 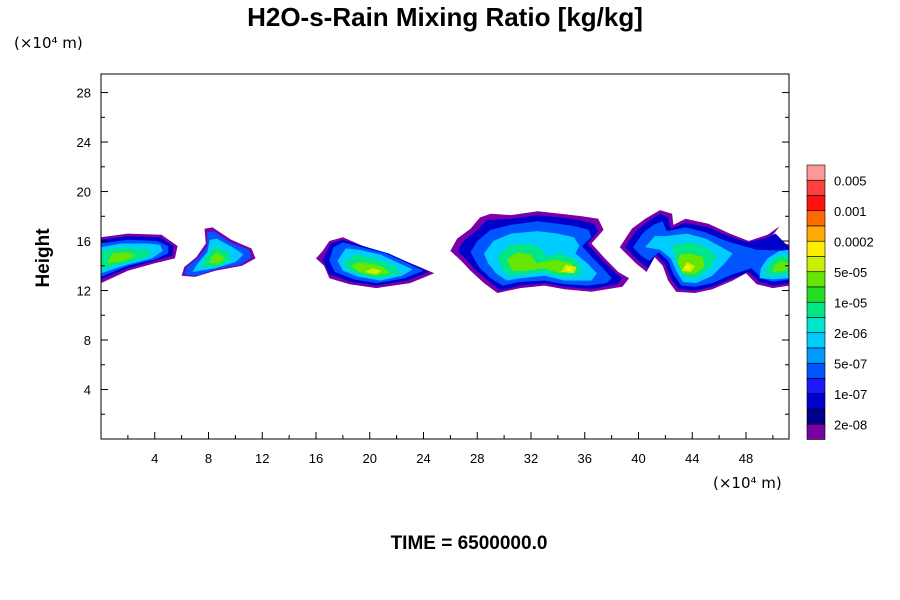 What do you see at coordinates (850, 333) in the screenshot?
I see `colorbar-label: 2e-06` at bounding box center [850, 333].